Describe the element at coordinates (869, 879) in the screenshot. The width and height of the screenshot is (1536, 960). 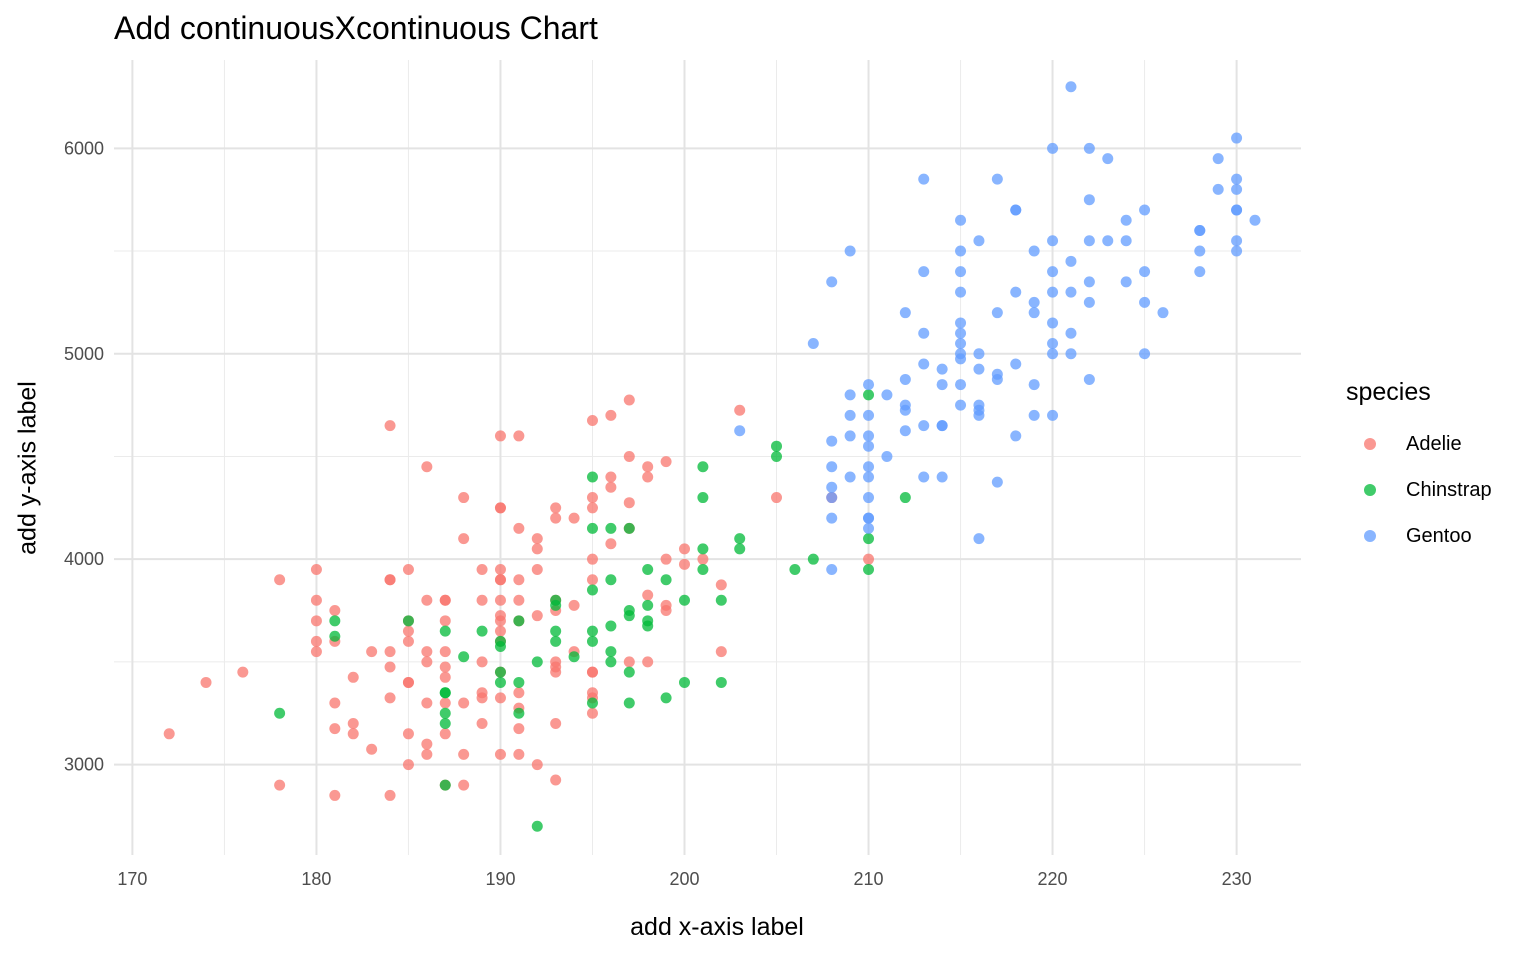
I see `x-tick-label: 210` at that location.